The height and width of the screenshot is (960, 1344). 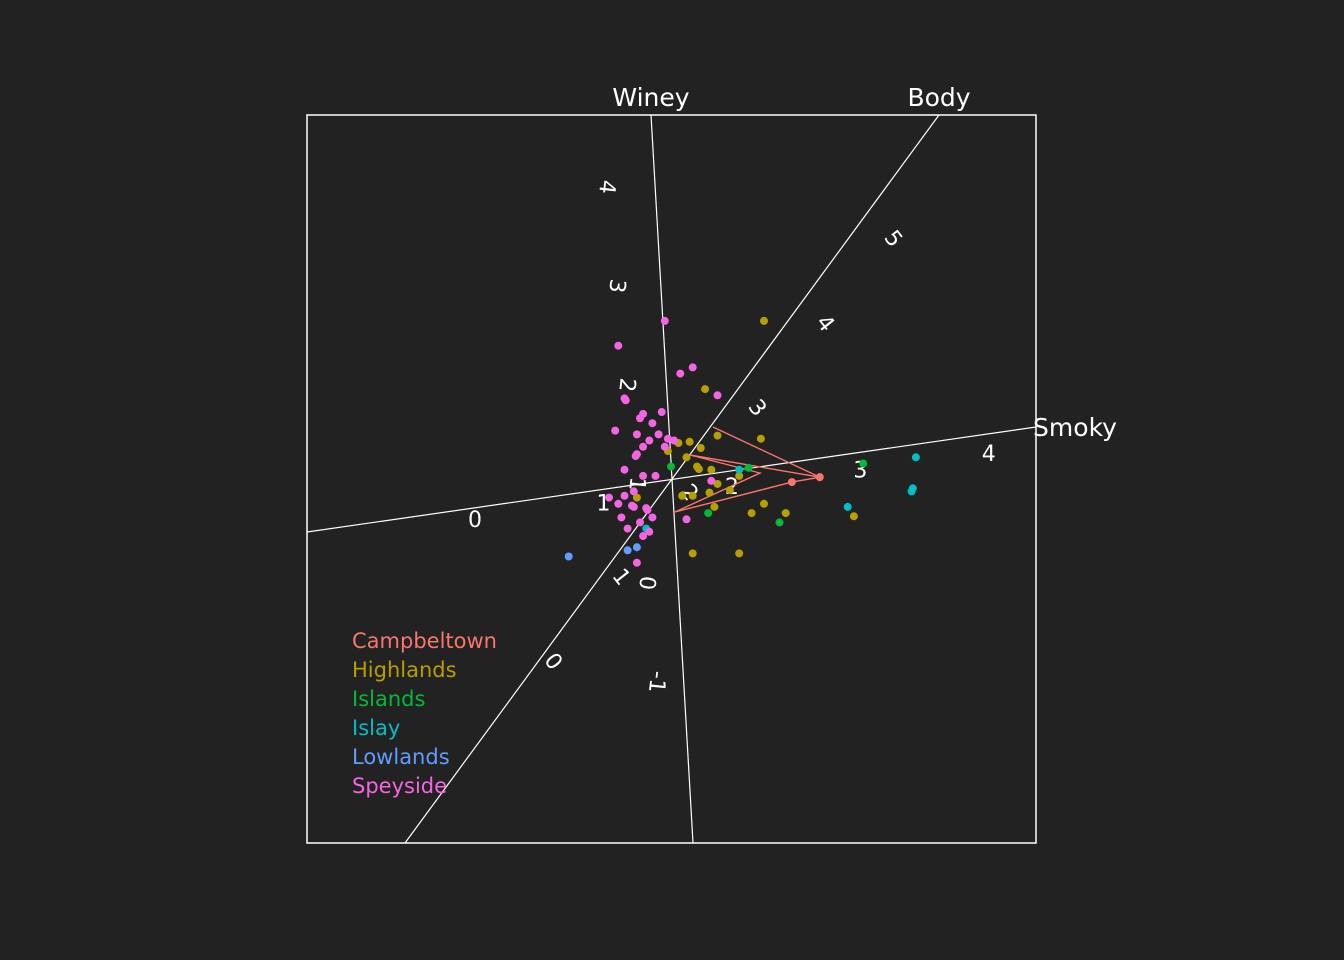 I want to click on axis-name-body: Body, so click(x=938, y=97).